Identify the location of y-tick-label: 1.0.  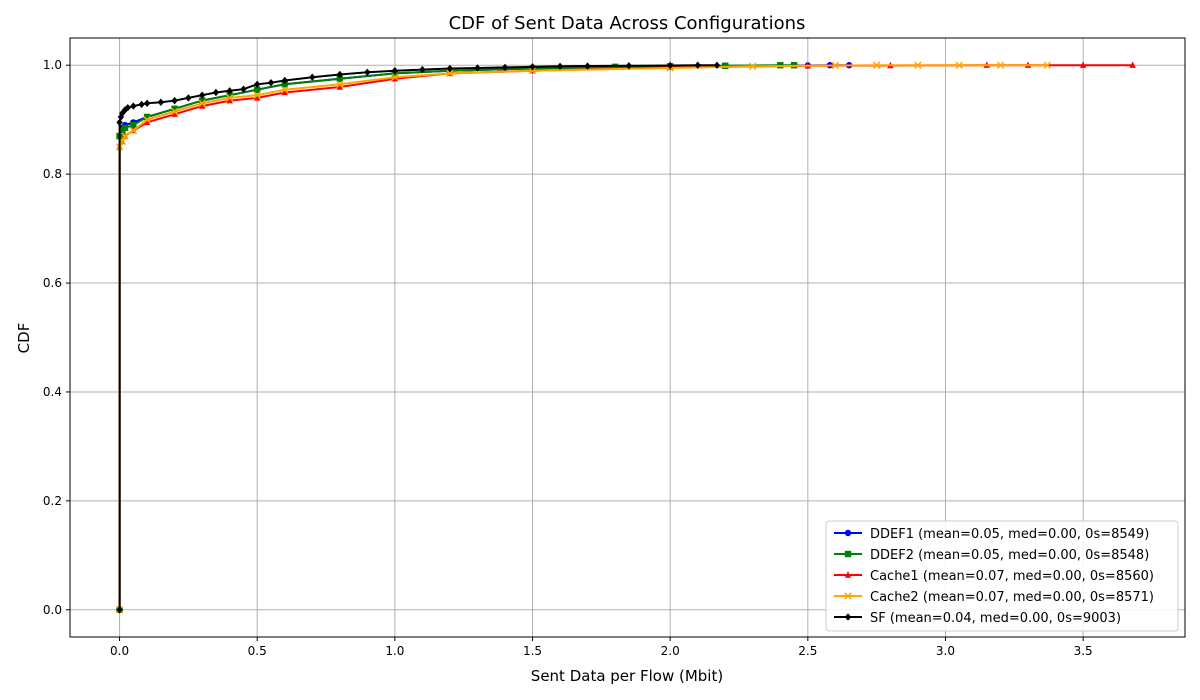
(52, 65).